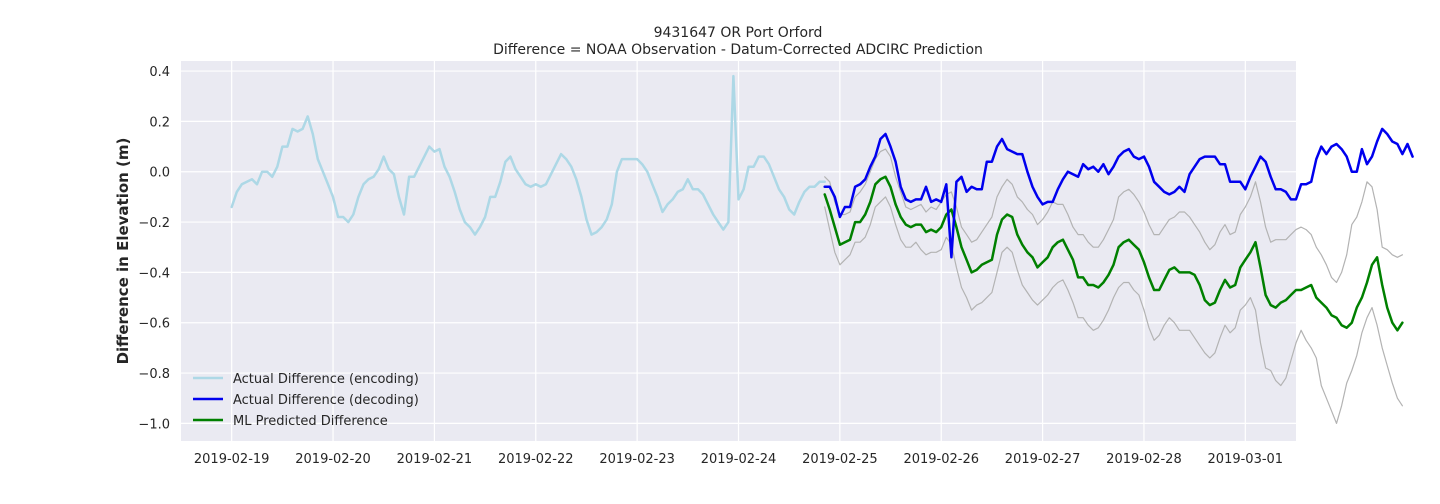 The width and height of the screenshot is (1440, 504). What do you see at coordinates (310, 421) in the screenshot?
I see `legend-entry: ML Predicted Difference` at bounding box center [310, 421].